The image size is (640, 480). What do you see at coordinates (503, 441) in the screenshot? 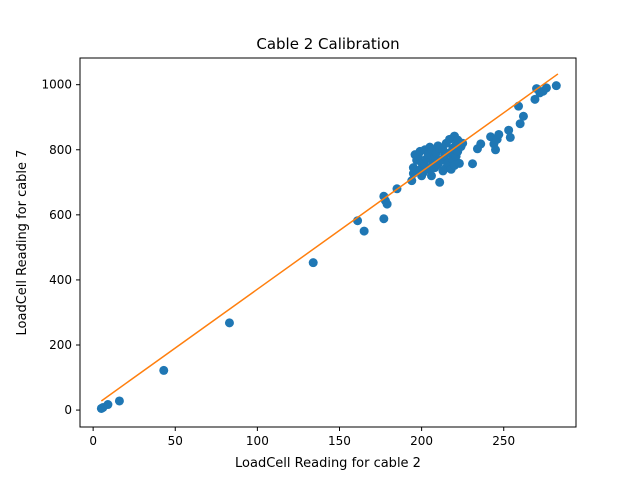
I see `x-tick-label: 250` at bounding box center [503, 441].